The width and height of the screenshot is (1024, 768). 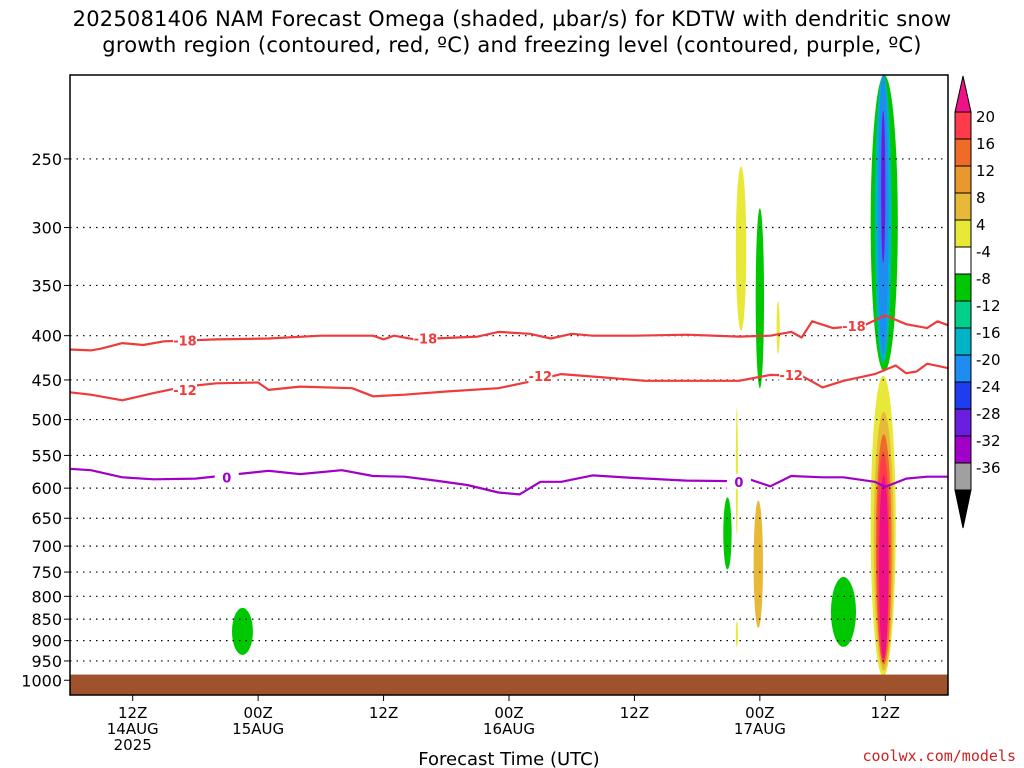 What do you see at coordinates (988, 468) in the screenshot?
I see `colorbar-label-13: -36` at bounding box center [988, 468].